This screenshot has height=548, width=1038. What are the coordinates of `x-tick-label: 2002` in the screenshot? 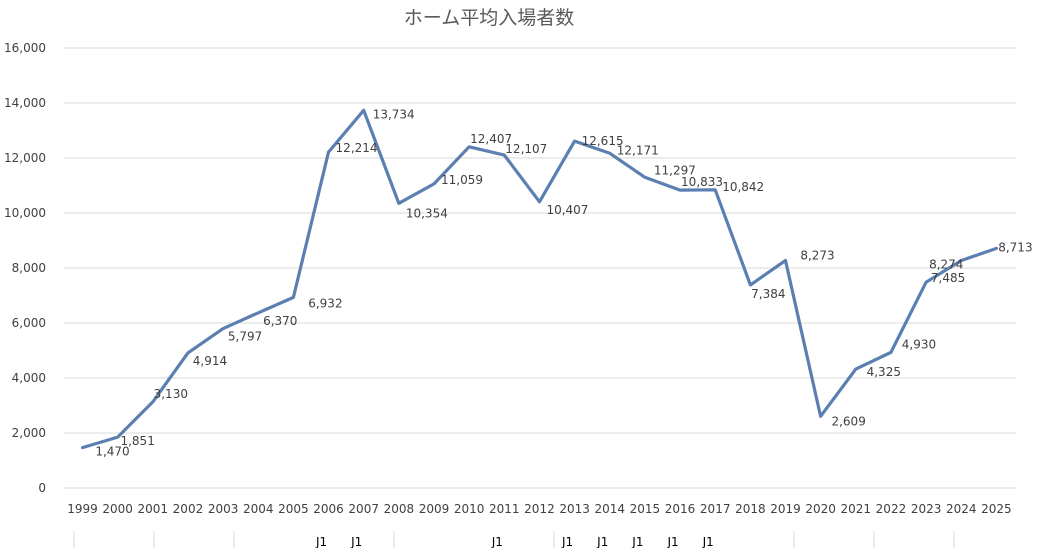 It's located at (188, 509).